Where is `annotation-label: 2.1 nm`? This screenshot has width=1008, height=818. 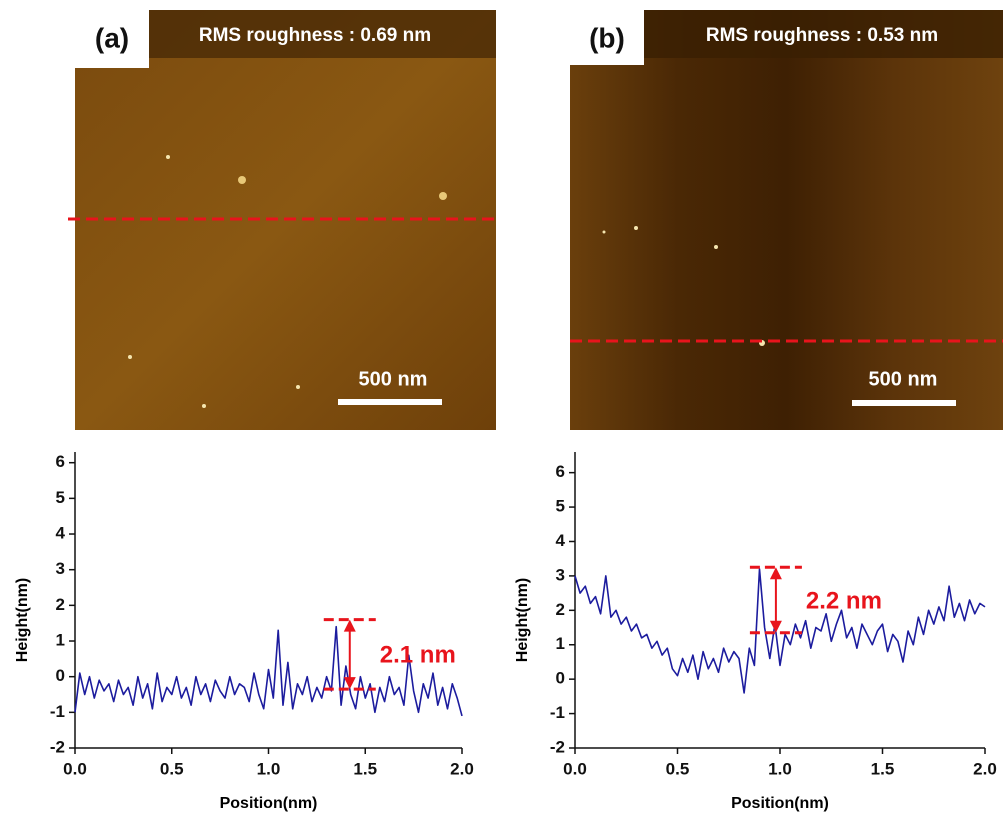 annotation-label: 2.1 nm is located at coordinates (418, 655).